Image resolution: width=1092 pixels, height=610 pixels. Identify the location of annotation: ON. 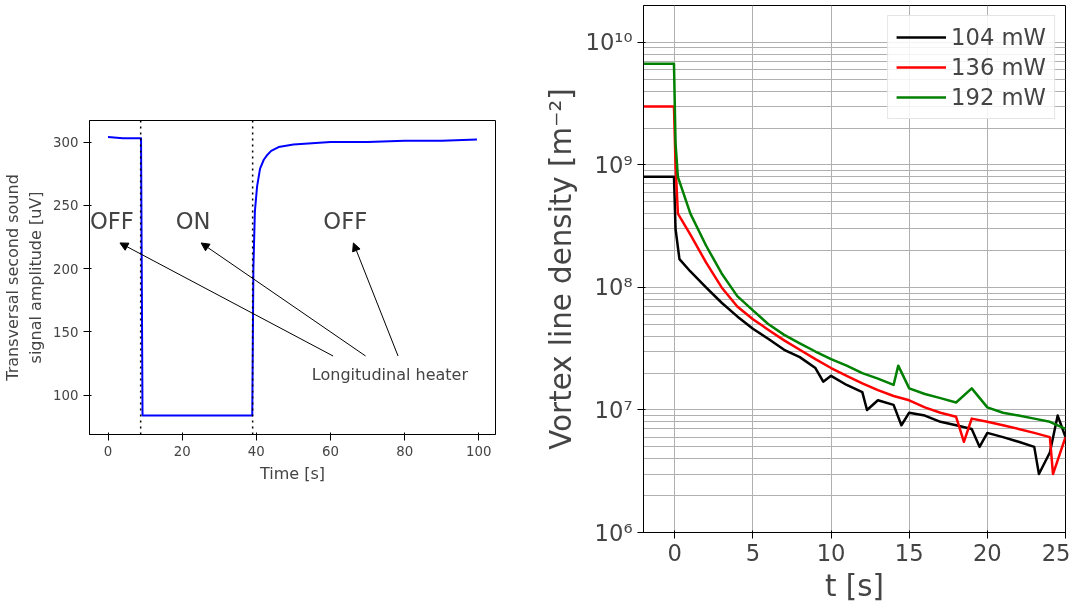
(193, 220).